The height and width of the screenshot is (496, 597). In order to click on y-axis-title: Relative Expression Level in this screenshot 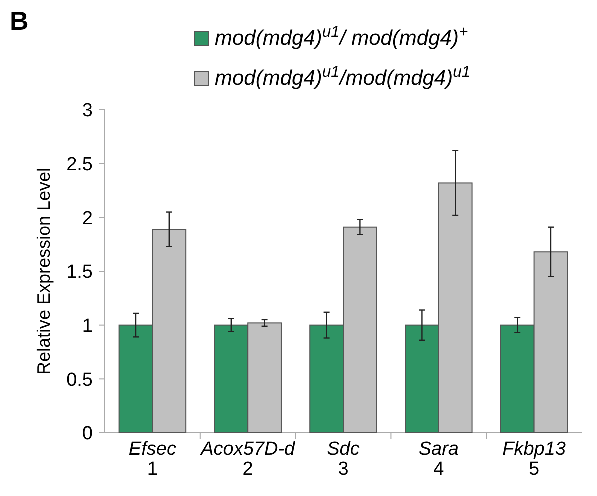, I will do `click(44, 272)`.